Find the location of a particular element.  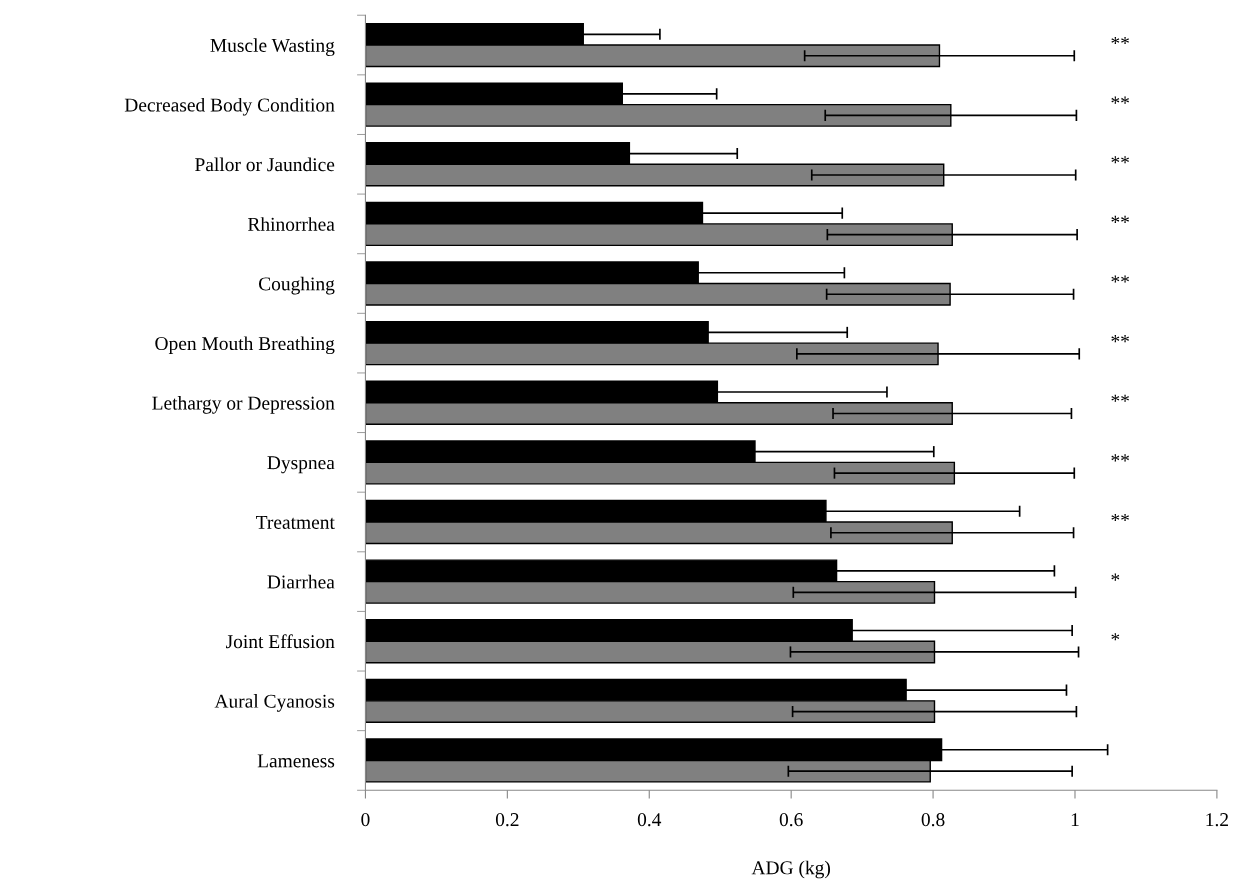

y-tick-label: Pallor or Jaundice is located at coordinates (265, 164).